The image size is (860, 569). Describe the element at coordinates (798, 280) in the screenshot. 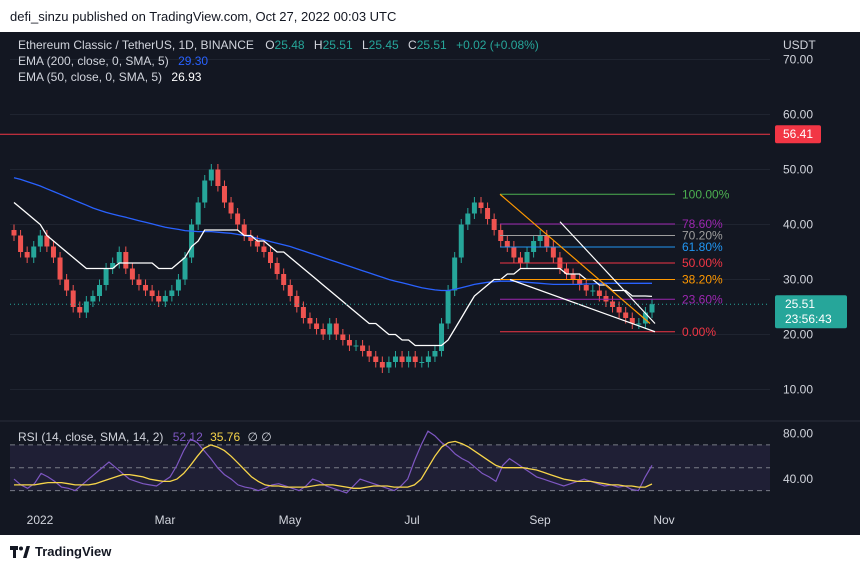

I see `price-tick-label: 30.00` at that location.